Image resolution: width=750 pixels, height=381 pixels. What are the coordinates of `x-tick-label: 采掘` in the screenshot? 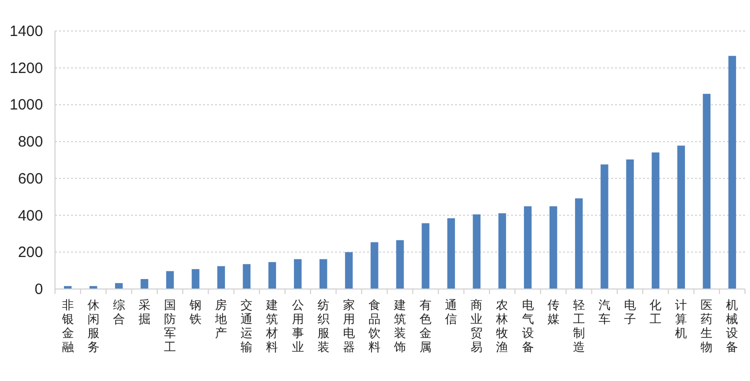 It's located at (144, 312).